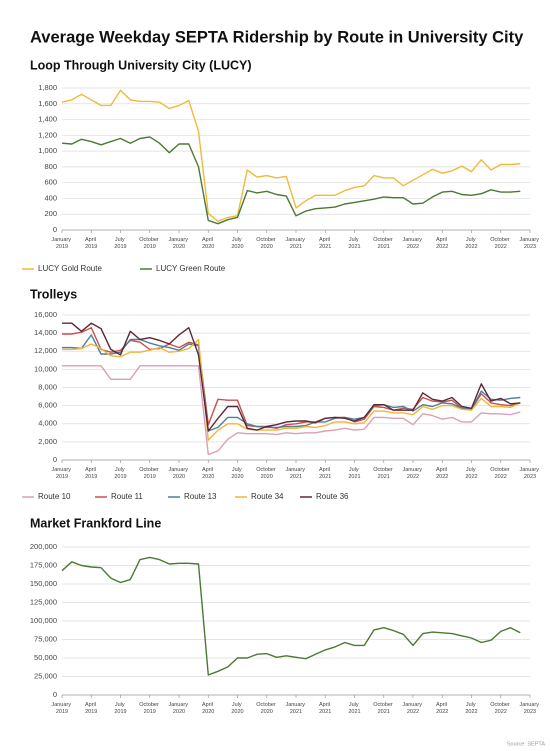  What do you see at coordinates (191, 268) in the screenshot?
I see `legend-label: LUCY Green Route` at bounding box center [191, 268].